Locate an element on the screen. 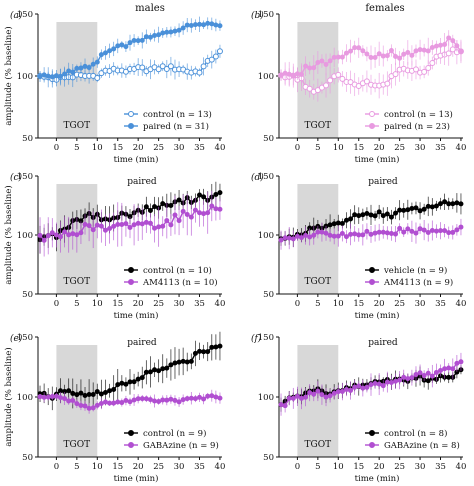 The height and width of the screenshot is (486, 474). legend-label: paired (n = 23) is located at coordinates (417, 126).